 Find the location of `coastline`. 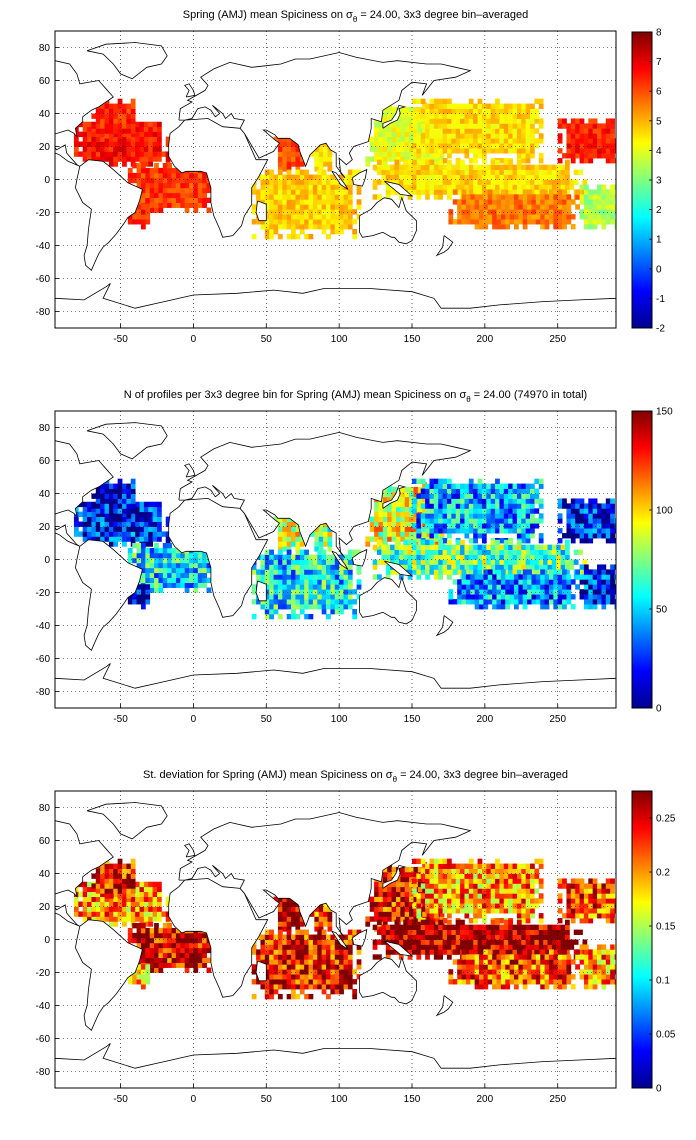

coastline is located at coordinates (335, 676).